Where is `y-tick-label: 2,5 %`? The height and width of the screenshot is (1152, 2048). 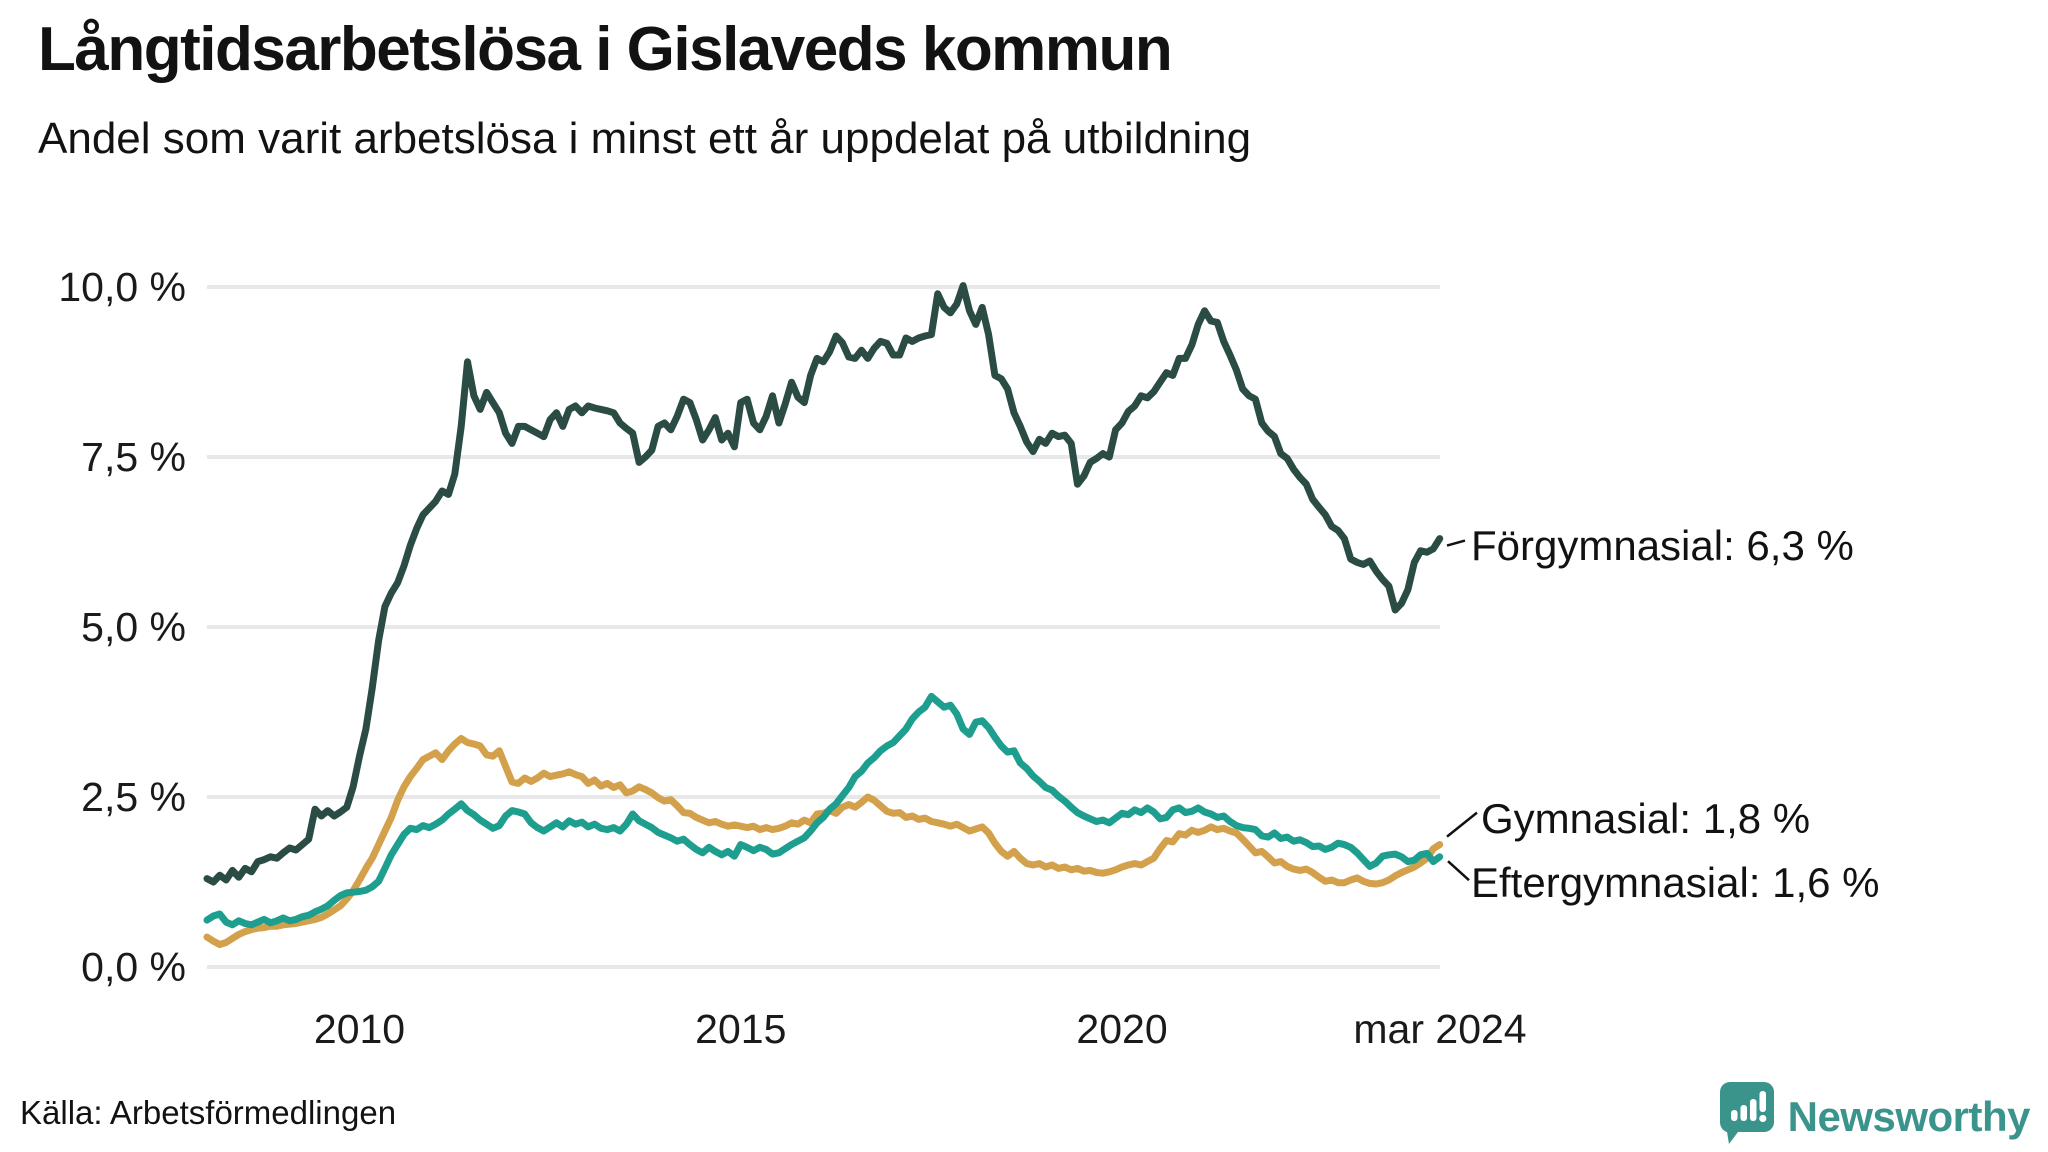 y-tick-label: 2,5 % is located at coordinates (133, 797).